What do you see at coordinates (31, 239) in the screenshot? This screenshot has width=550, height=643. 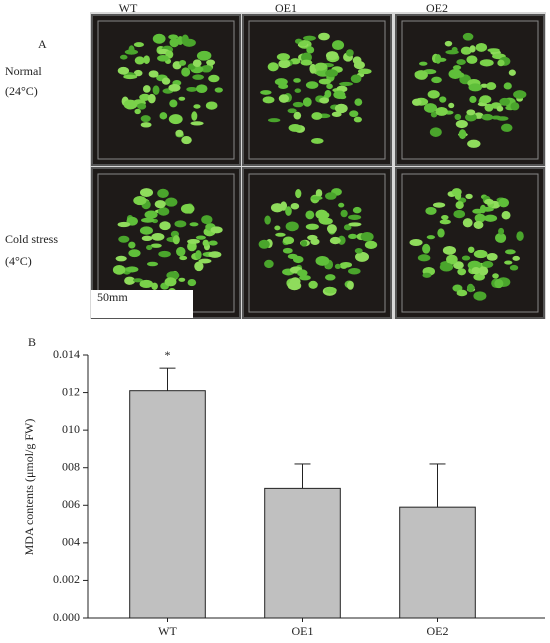 I see `row-label: Cold stress` at bounding box center [31, 239].